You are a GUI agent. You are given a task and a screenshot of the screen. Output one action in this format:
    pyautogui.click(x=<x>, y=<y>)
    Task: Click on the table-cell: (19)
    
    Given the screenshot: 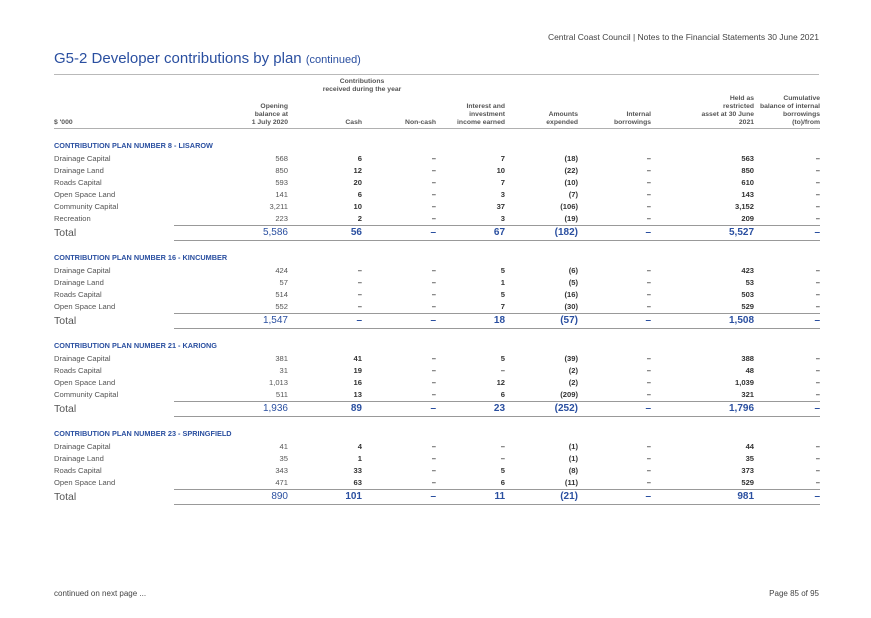 What is the action you would take?
    pyautogui.click(x=542, y=219)
    